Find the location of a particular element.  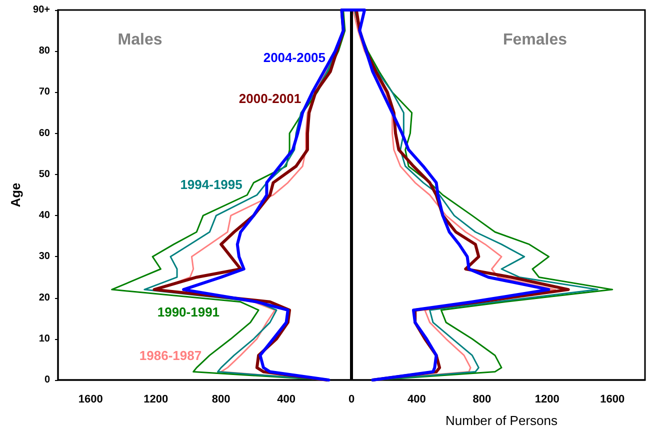

series-label: 1994-1995 is located at coordinates (211, 184).